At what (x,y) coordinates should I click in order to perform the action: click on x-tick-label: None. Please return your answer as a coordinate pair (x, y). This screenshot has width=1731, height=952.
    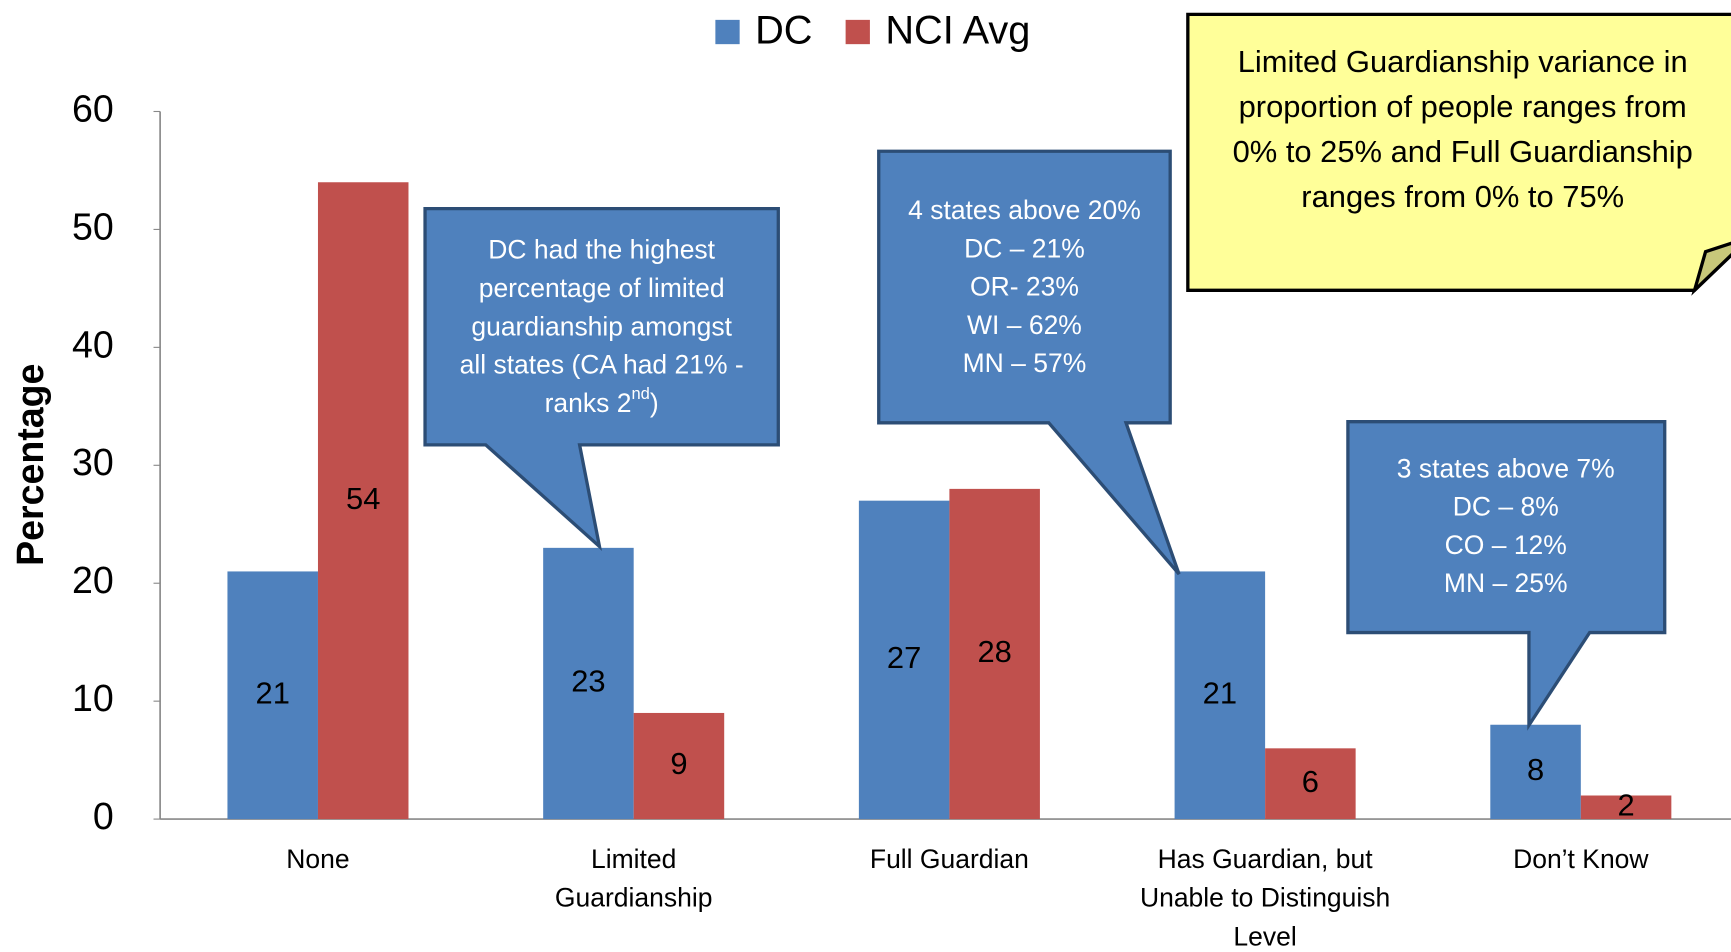
    Looking at the image, I should click on (317, 859).